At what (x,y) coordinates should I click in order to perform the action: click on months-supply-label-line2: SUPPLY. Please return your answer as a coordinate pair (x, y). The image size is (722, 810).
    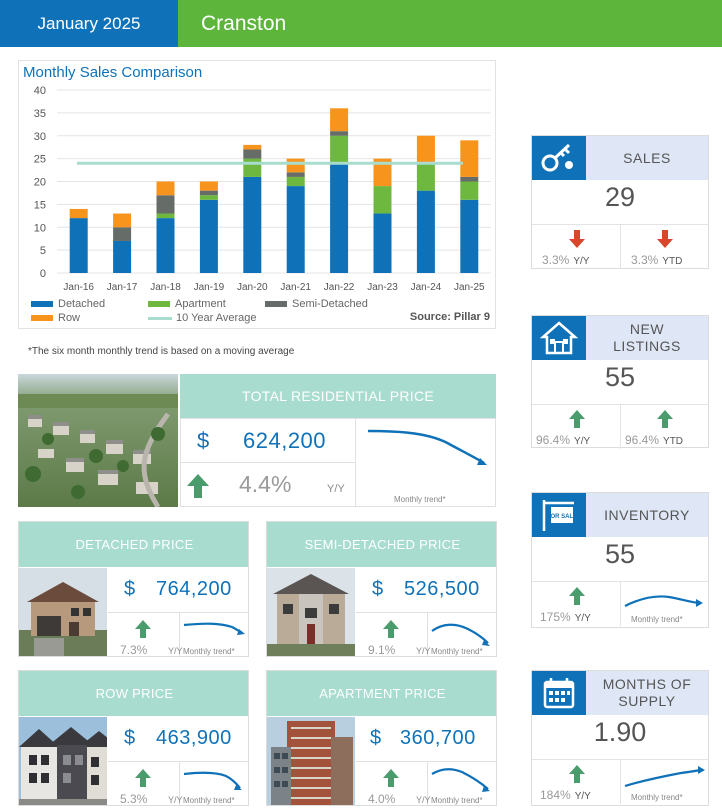
    Looking at the image, I should click on (647, 701).